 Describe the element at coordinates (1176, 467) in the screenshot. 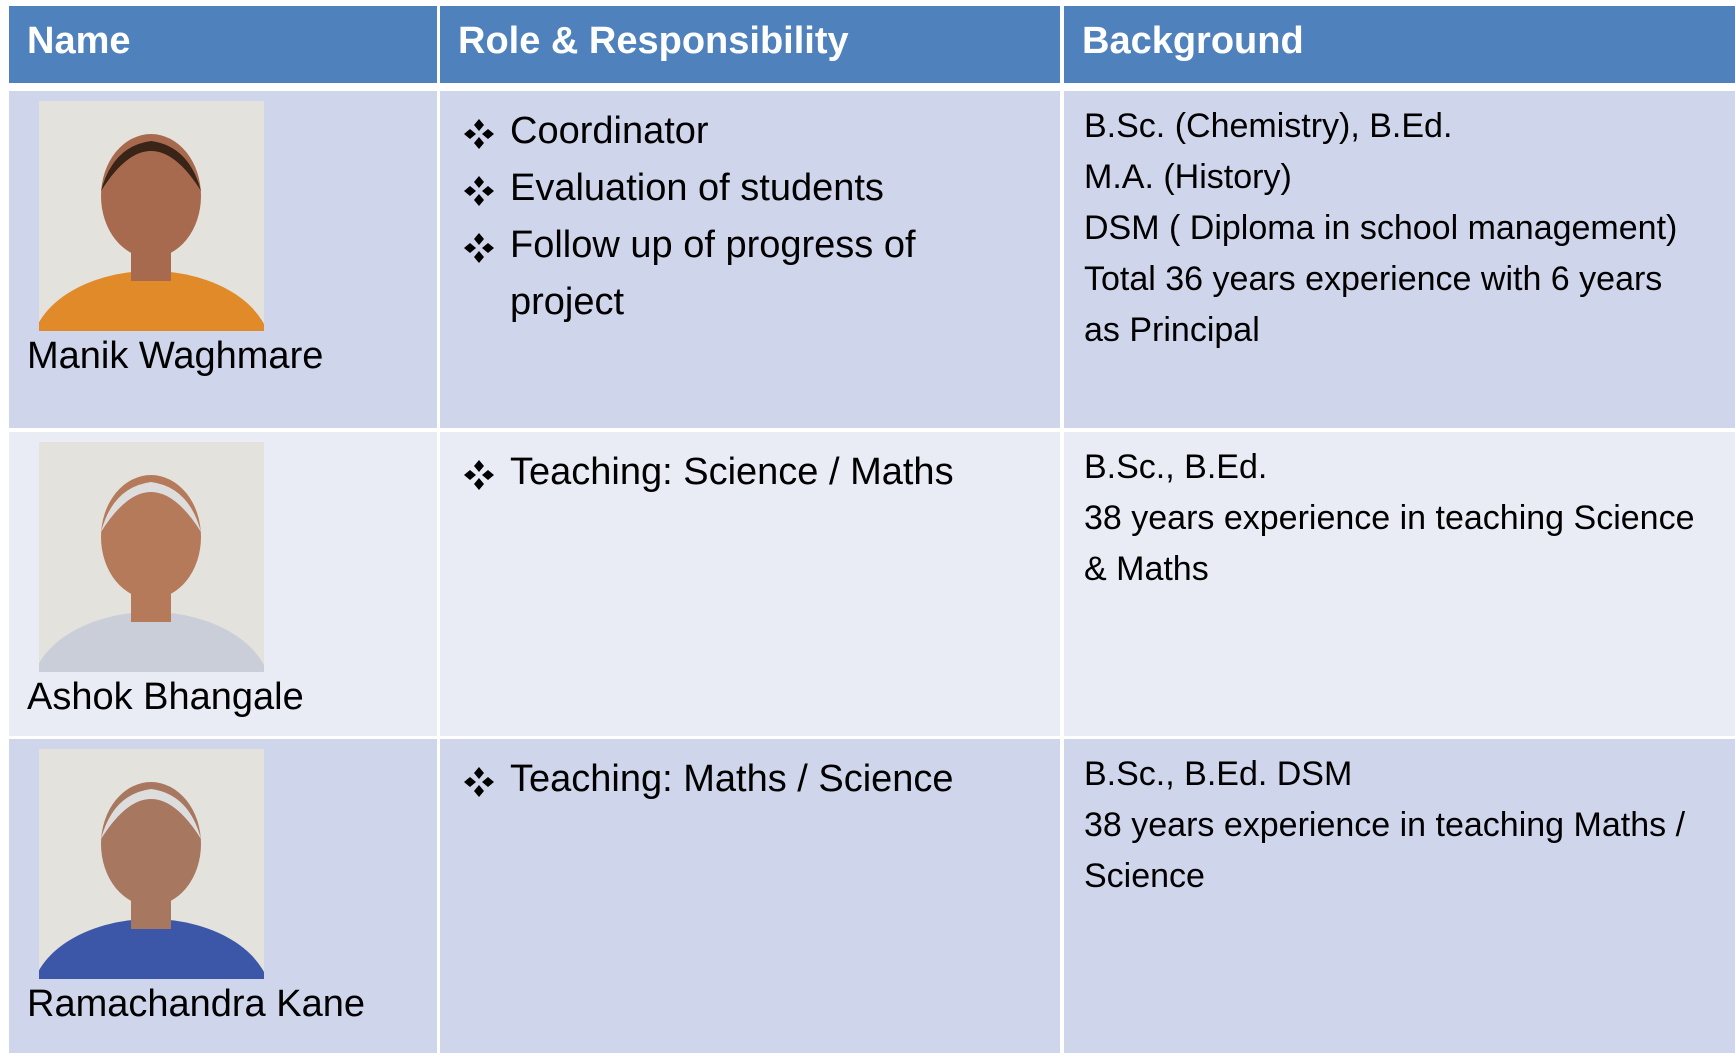

I see `background-line: B.Sc., B.Ed.` at that location.